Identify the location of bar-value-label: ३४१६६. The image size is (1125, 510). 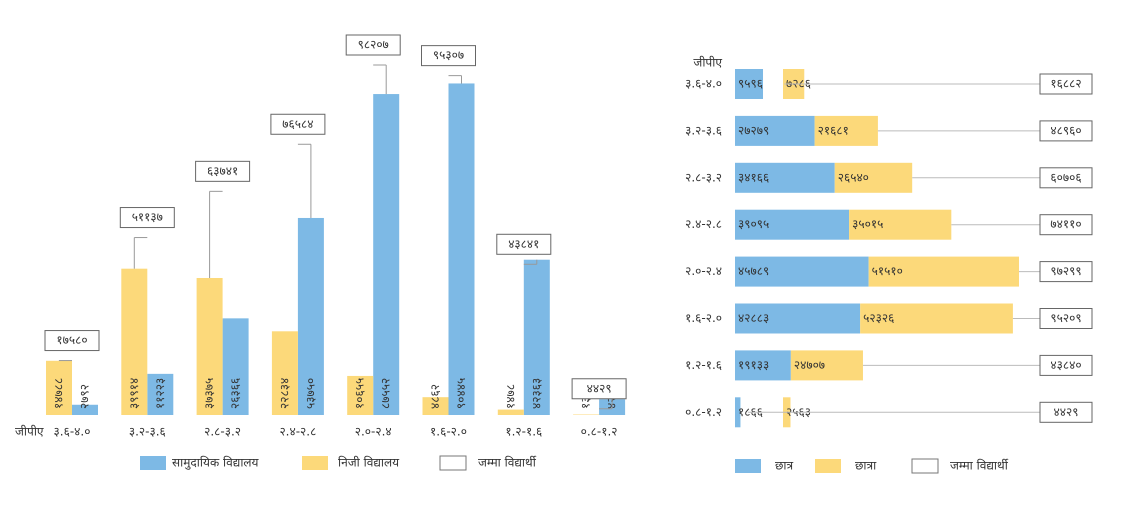
(753, 177).